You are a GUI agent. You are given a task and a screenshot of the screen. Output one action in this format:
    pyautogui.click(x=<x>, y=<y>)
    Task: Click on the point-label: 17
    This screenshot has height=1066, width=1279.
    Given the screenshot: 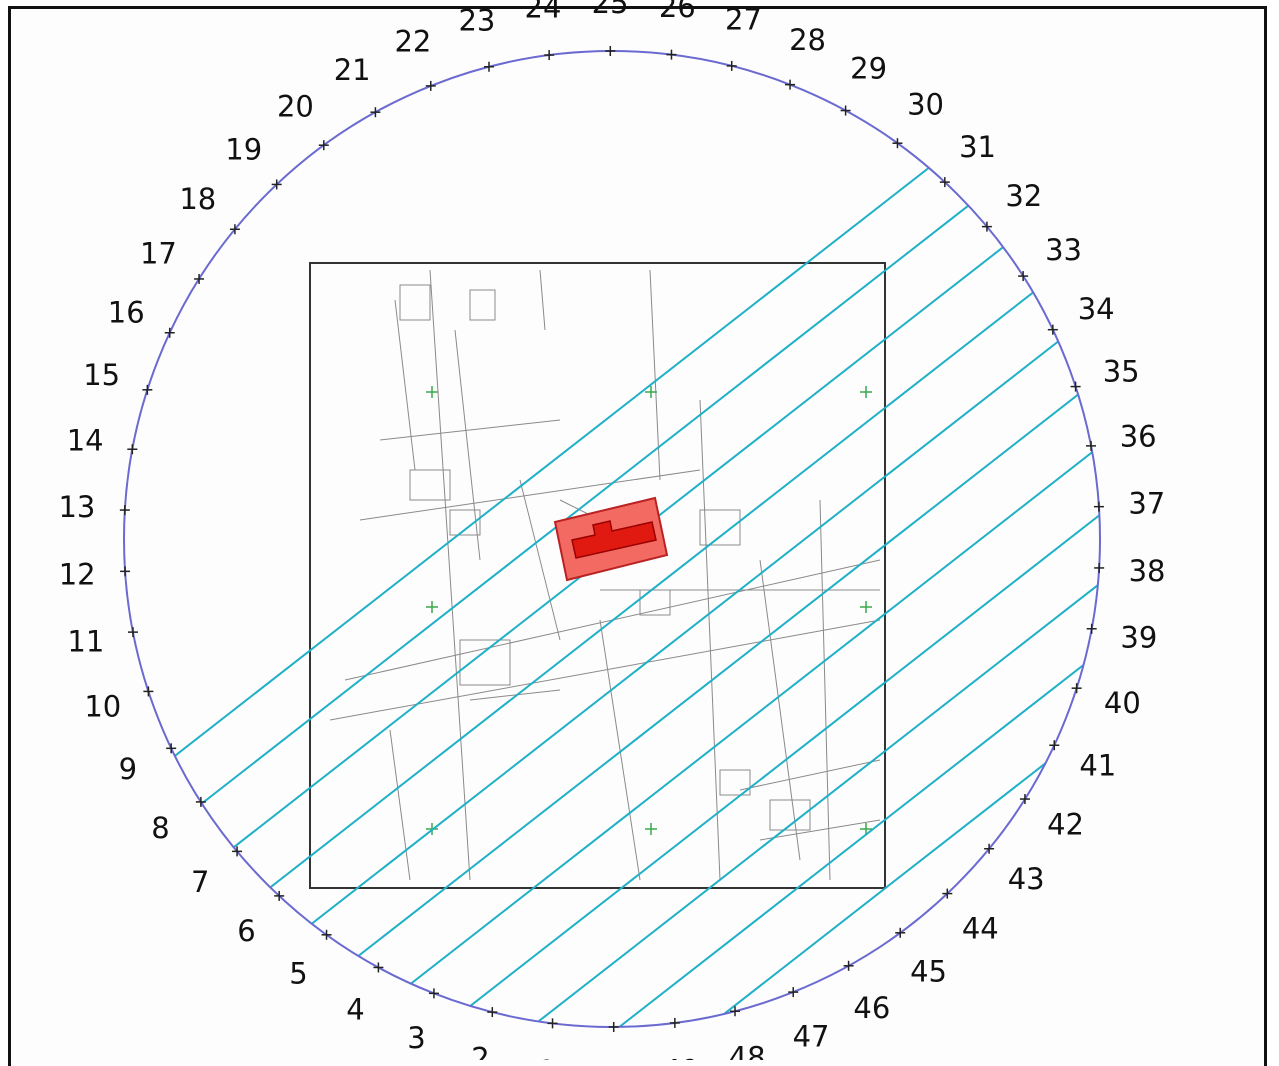 What is the action you would take?
    pyautogui.click(x=158, y=253)
    